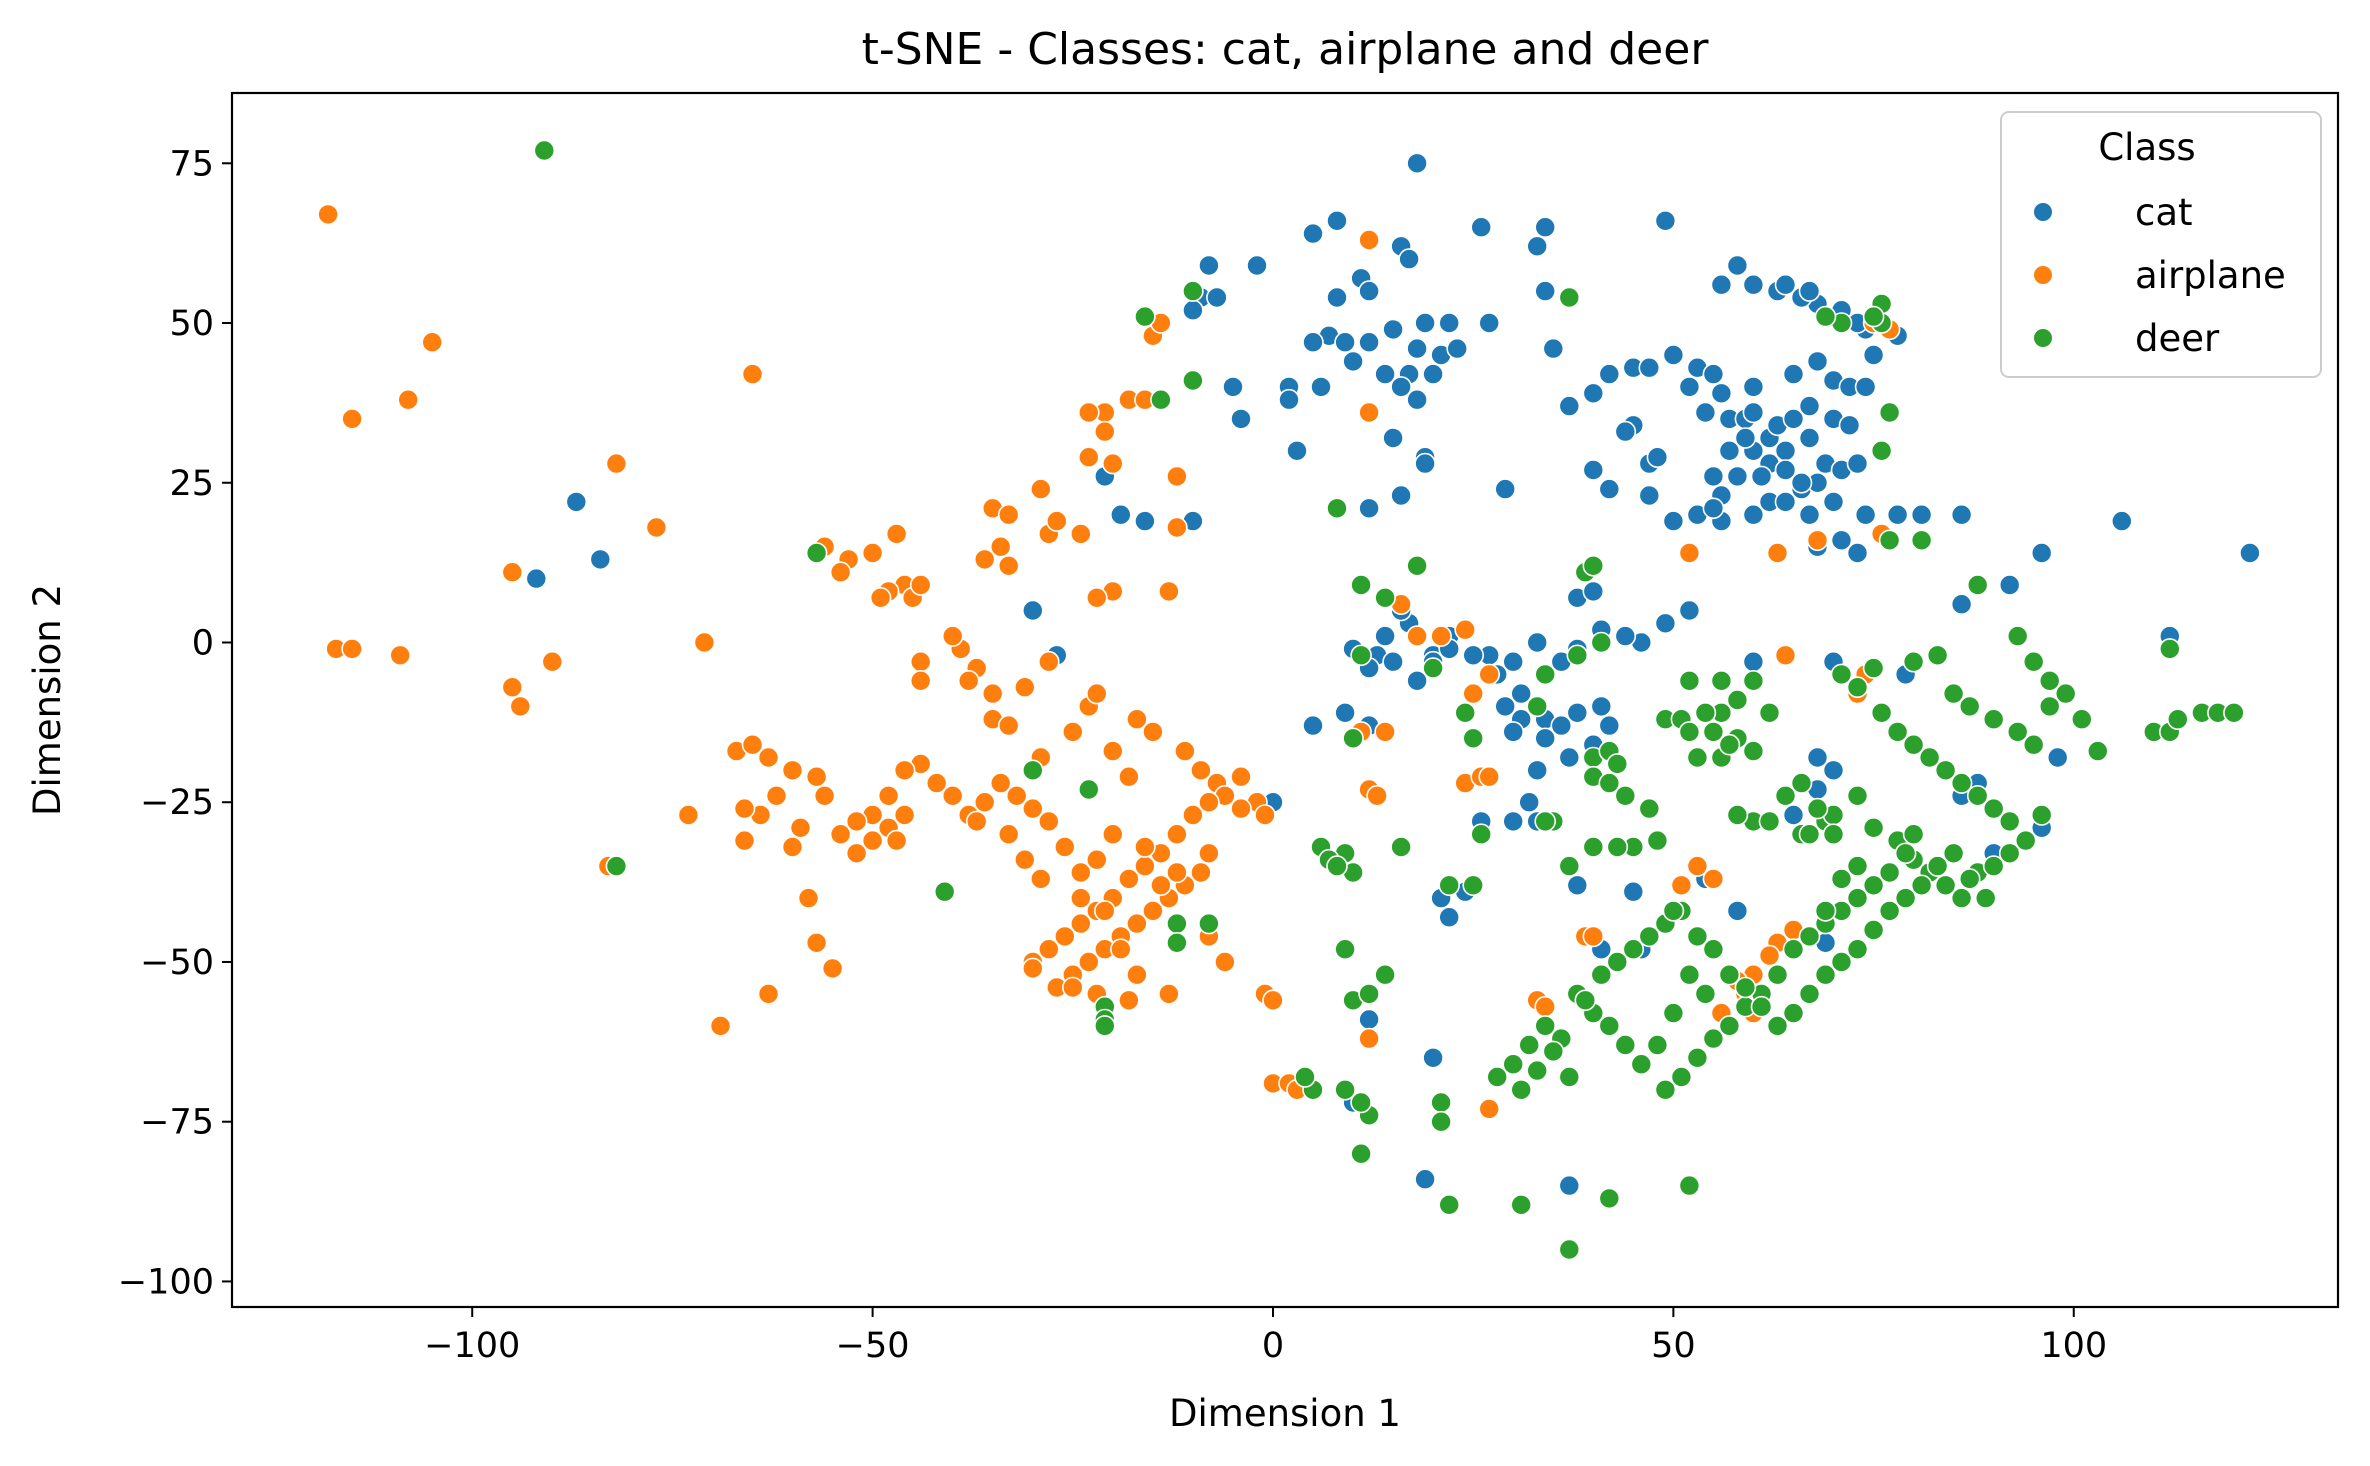  What do you see at coordinates (2146, 147) in the screenshot?
I see `legend-title: Class` at bounding box center [2146, 147].